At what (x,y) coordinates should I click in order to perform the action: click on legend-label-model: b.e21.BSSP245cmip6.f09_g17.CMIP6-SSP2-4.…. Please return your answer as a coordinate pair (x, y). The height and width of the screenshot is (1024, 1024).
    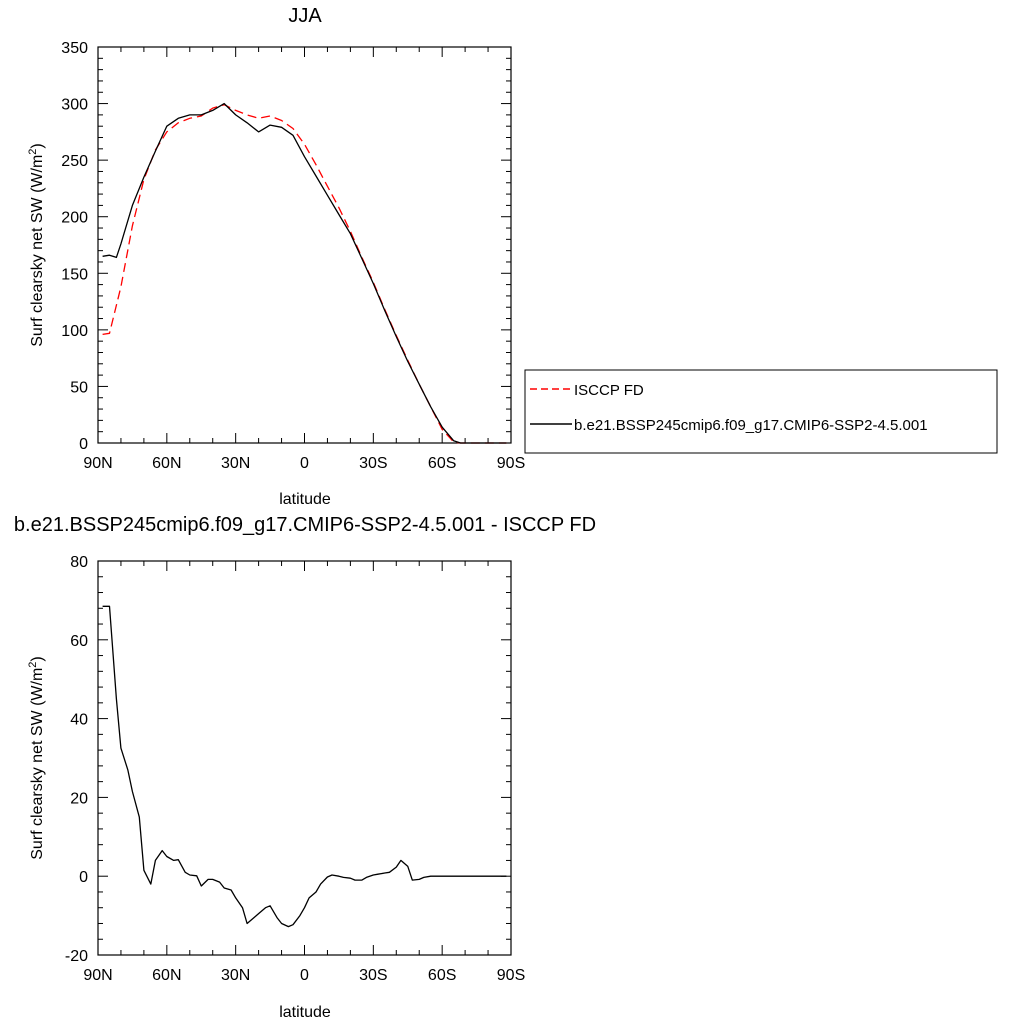
    Looking at the image, I should click on (751, 425).